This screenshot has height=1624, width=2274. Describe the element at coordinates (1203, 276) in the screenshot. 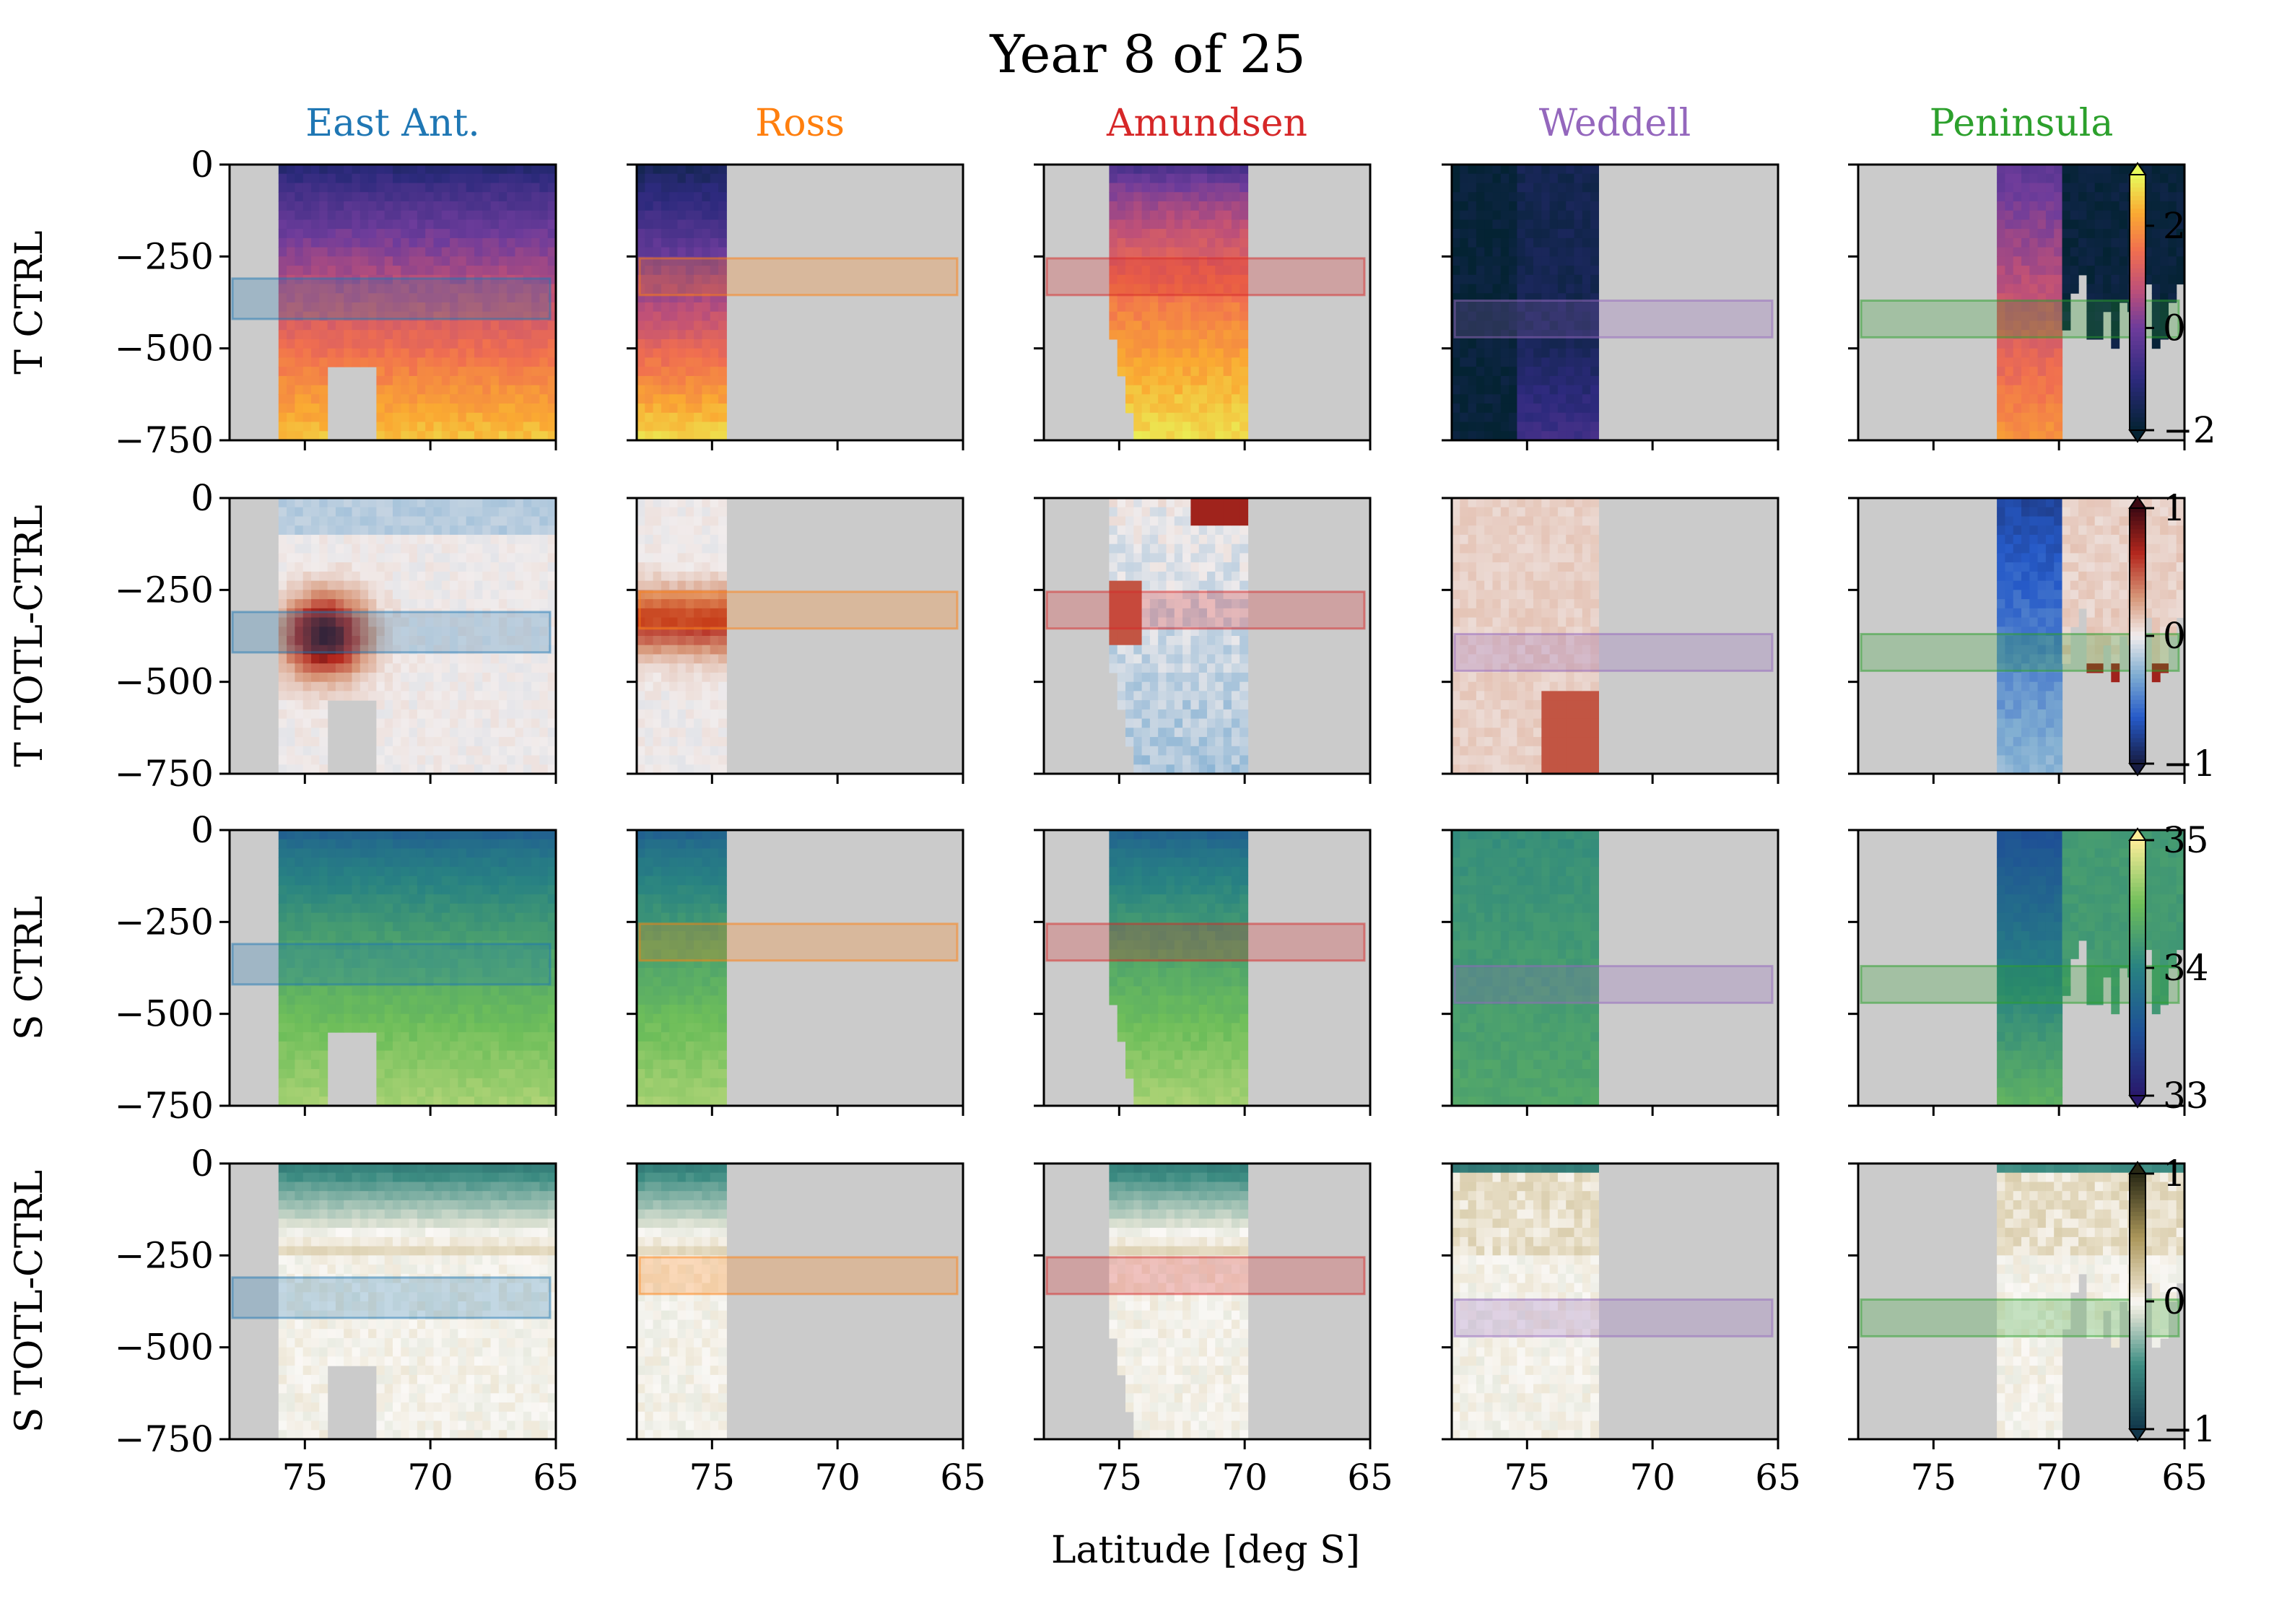

I see `panel-0-2: Amundsen` at that location.